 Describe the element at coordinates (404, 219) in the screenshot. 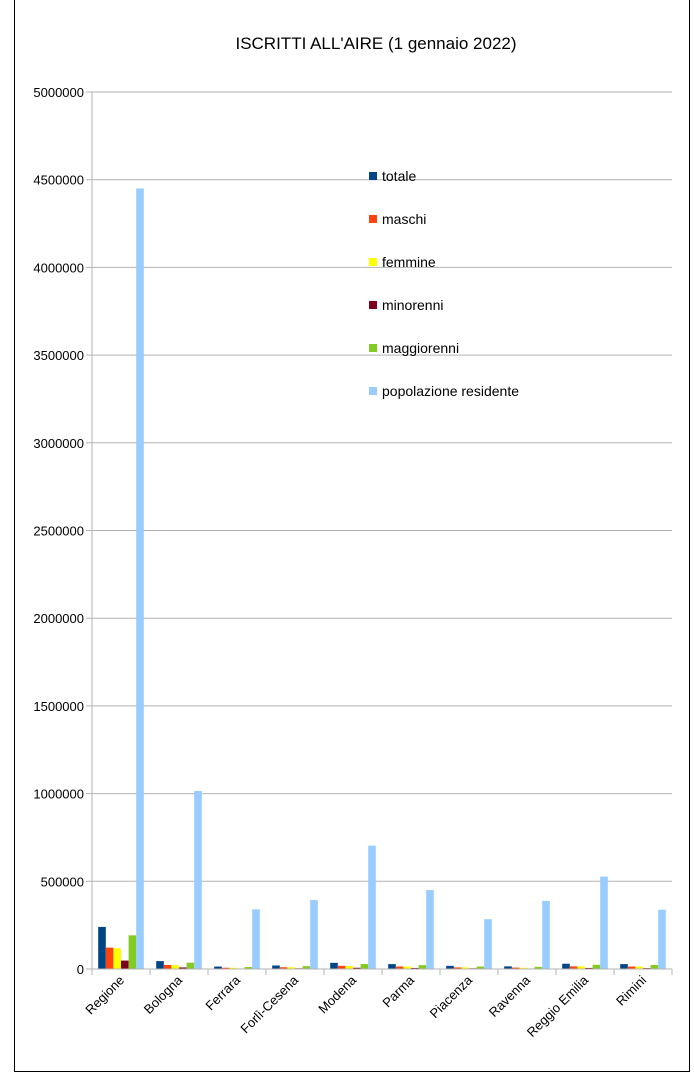

I see `legend-label: maschi` at that location.